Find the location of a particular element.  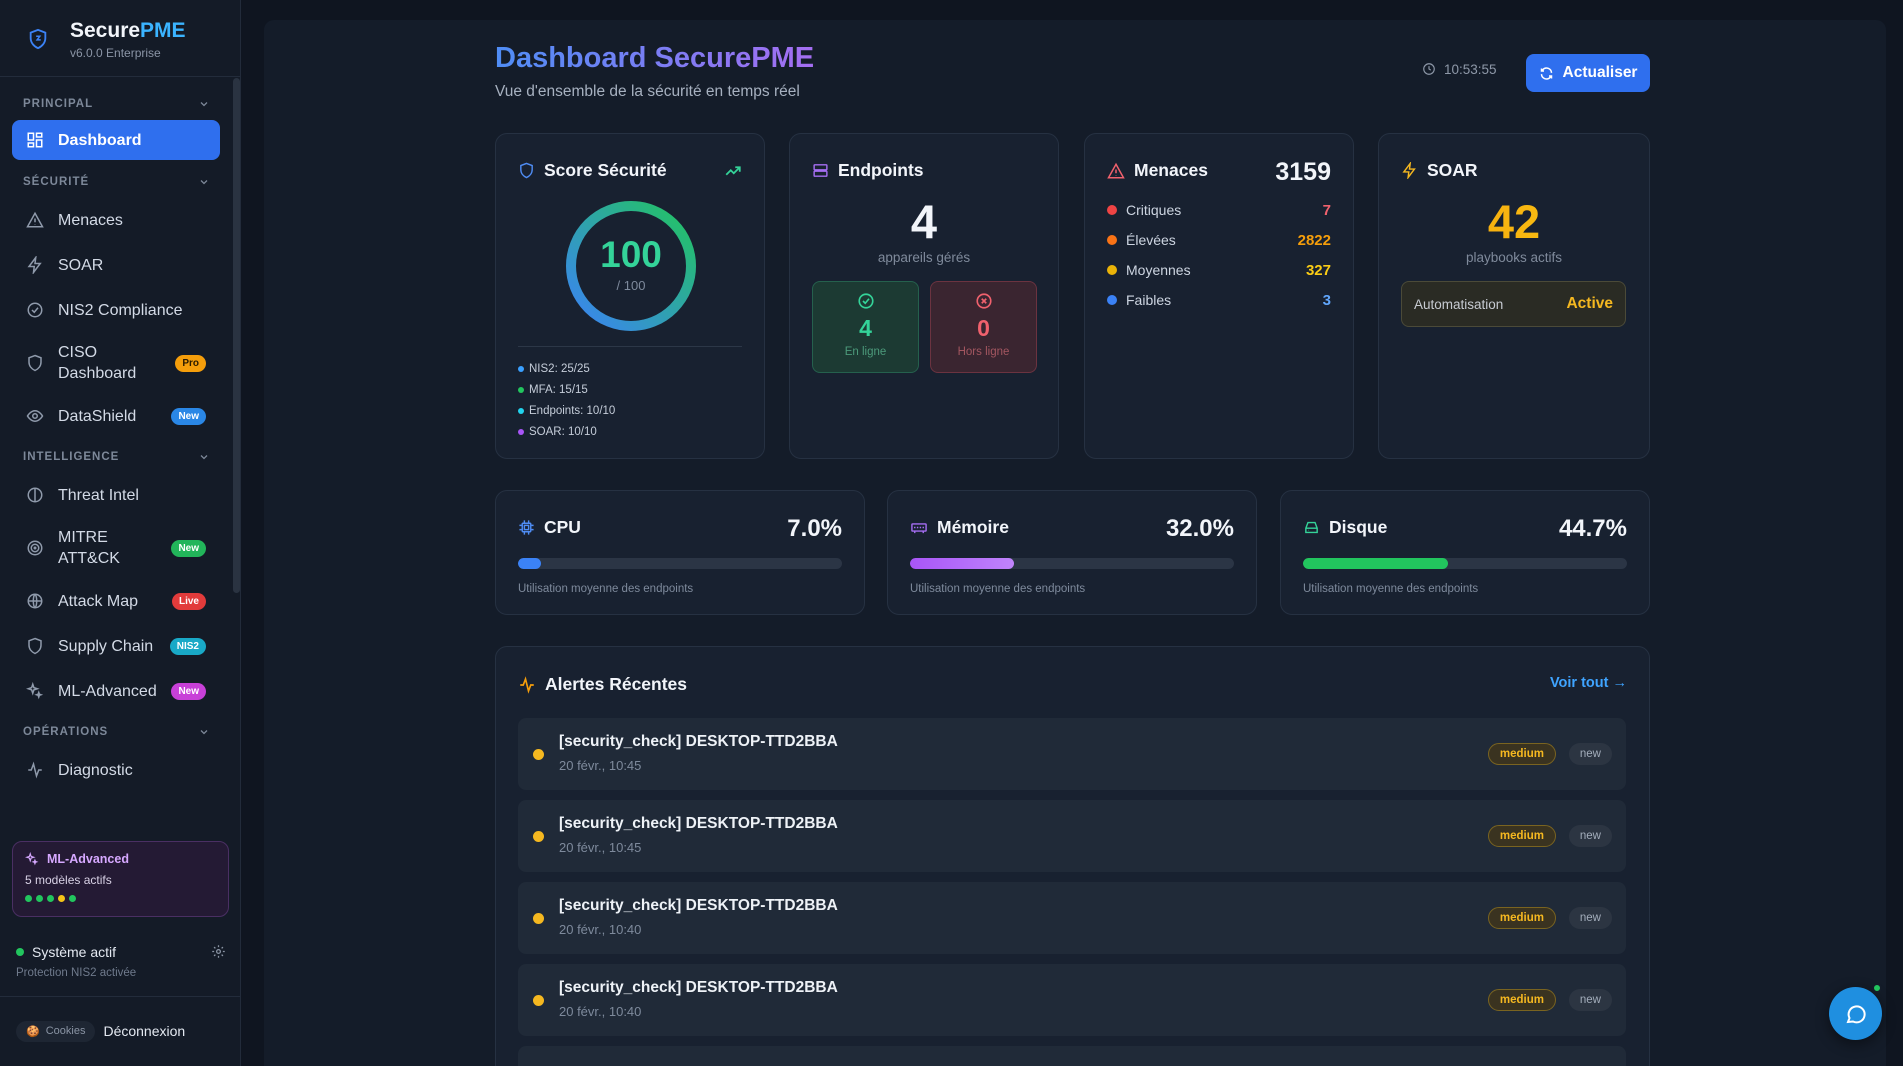

nis2-badge: NIS2 is located at coordinates (187, 646).